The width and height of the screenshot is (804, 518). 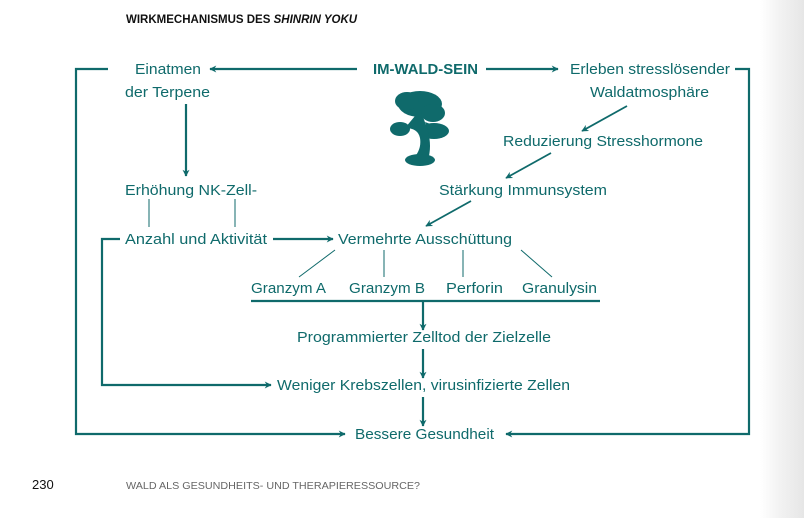 What do you see at coordinates (424, 435) in the screenshot?
I see `node-bessere-gesundheit: Bessere Gesundheit` at bounding box center [424, 435].